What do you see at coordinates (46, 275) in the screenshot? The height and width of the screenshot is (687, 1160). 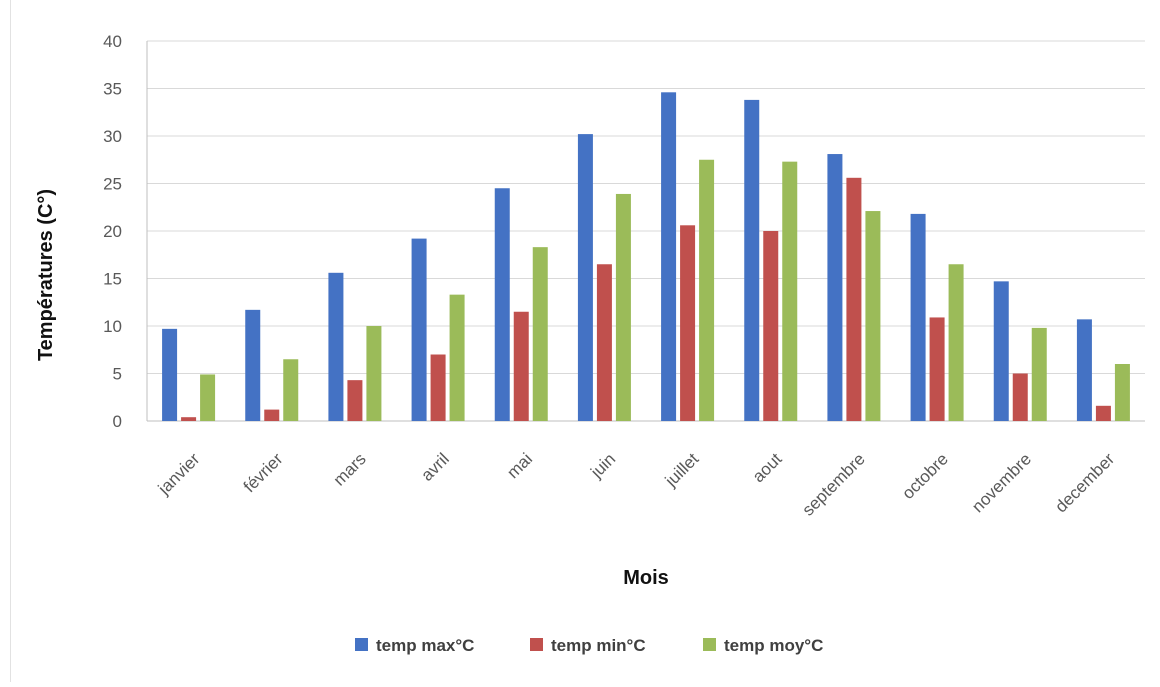 I see `y-axis-title: Températures (C°)` at bounding box center [46, 275].